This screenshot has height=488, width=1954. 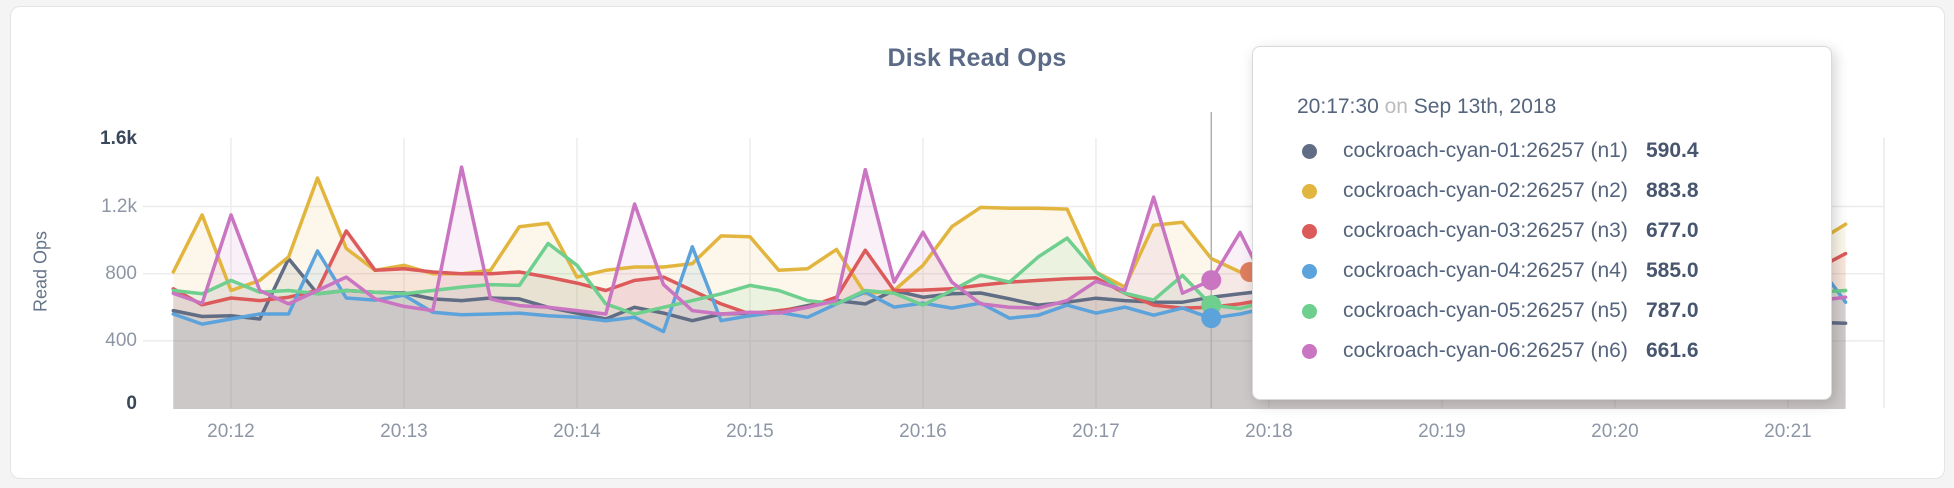 What do you see at coordinates (750, 431) in the screenshot?
I see `x-tick-label: 20:15` at bounding box center [750, 431].